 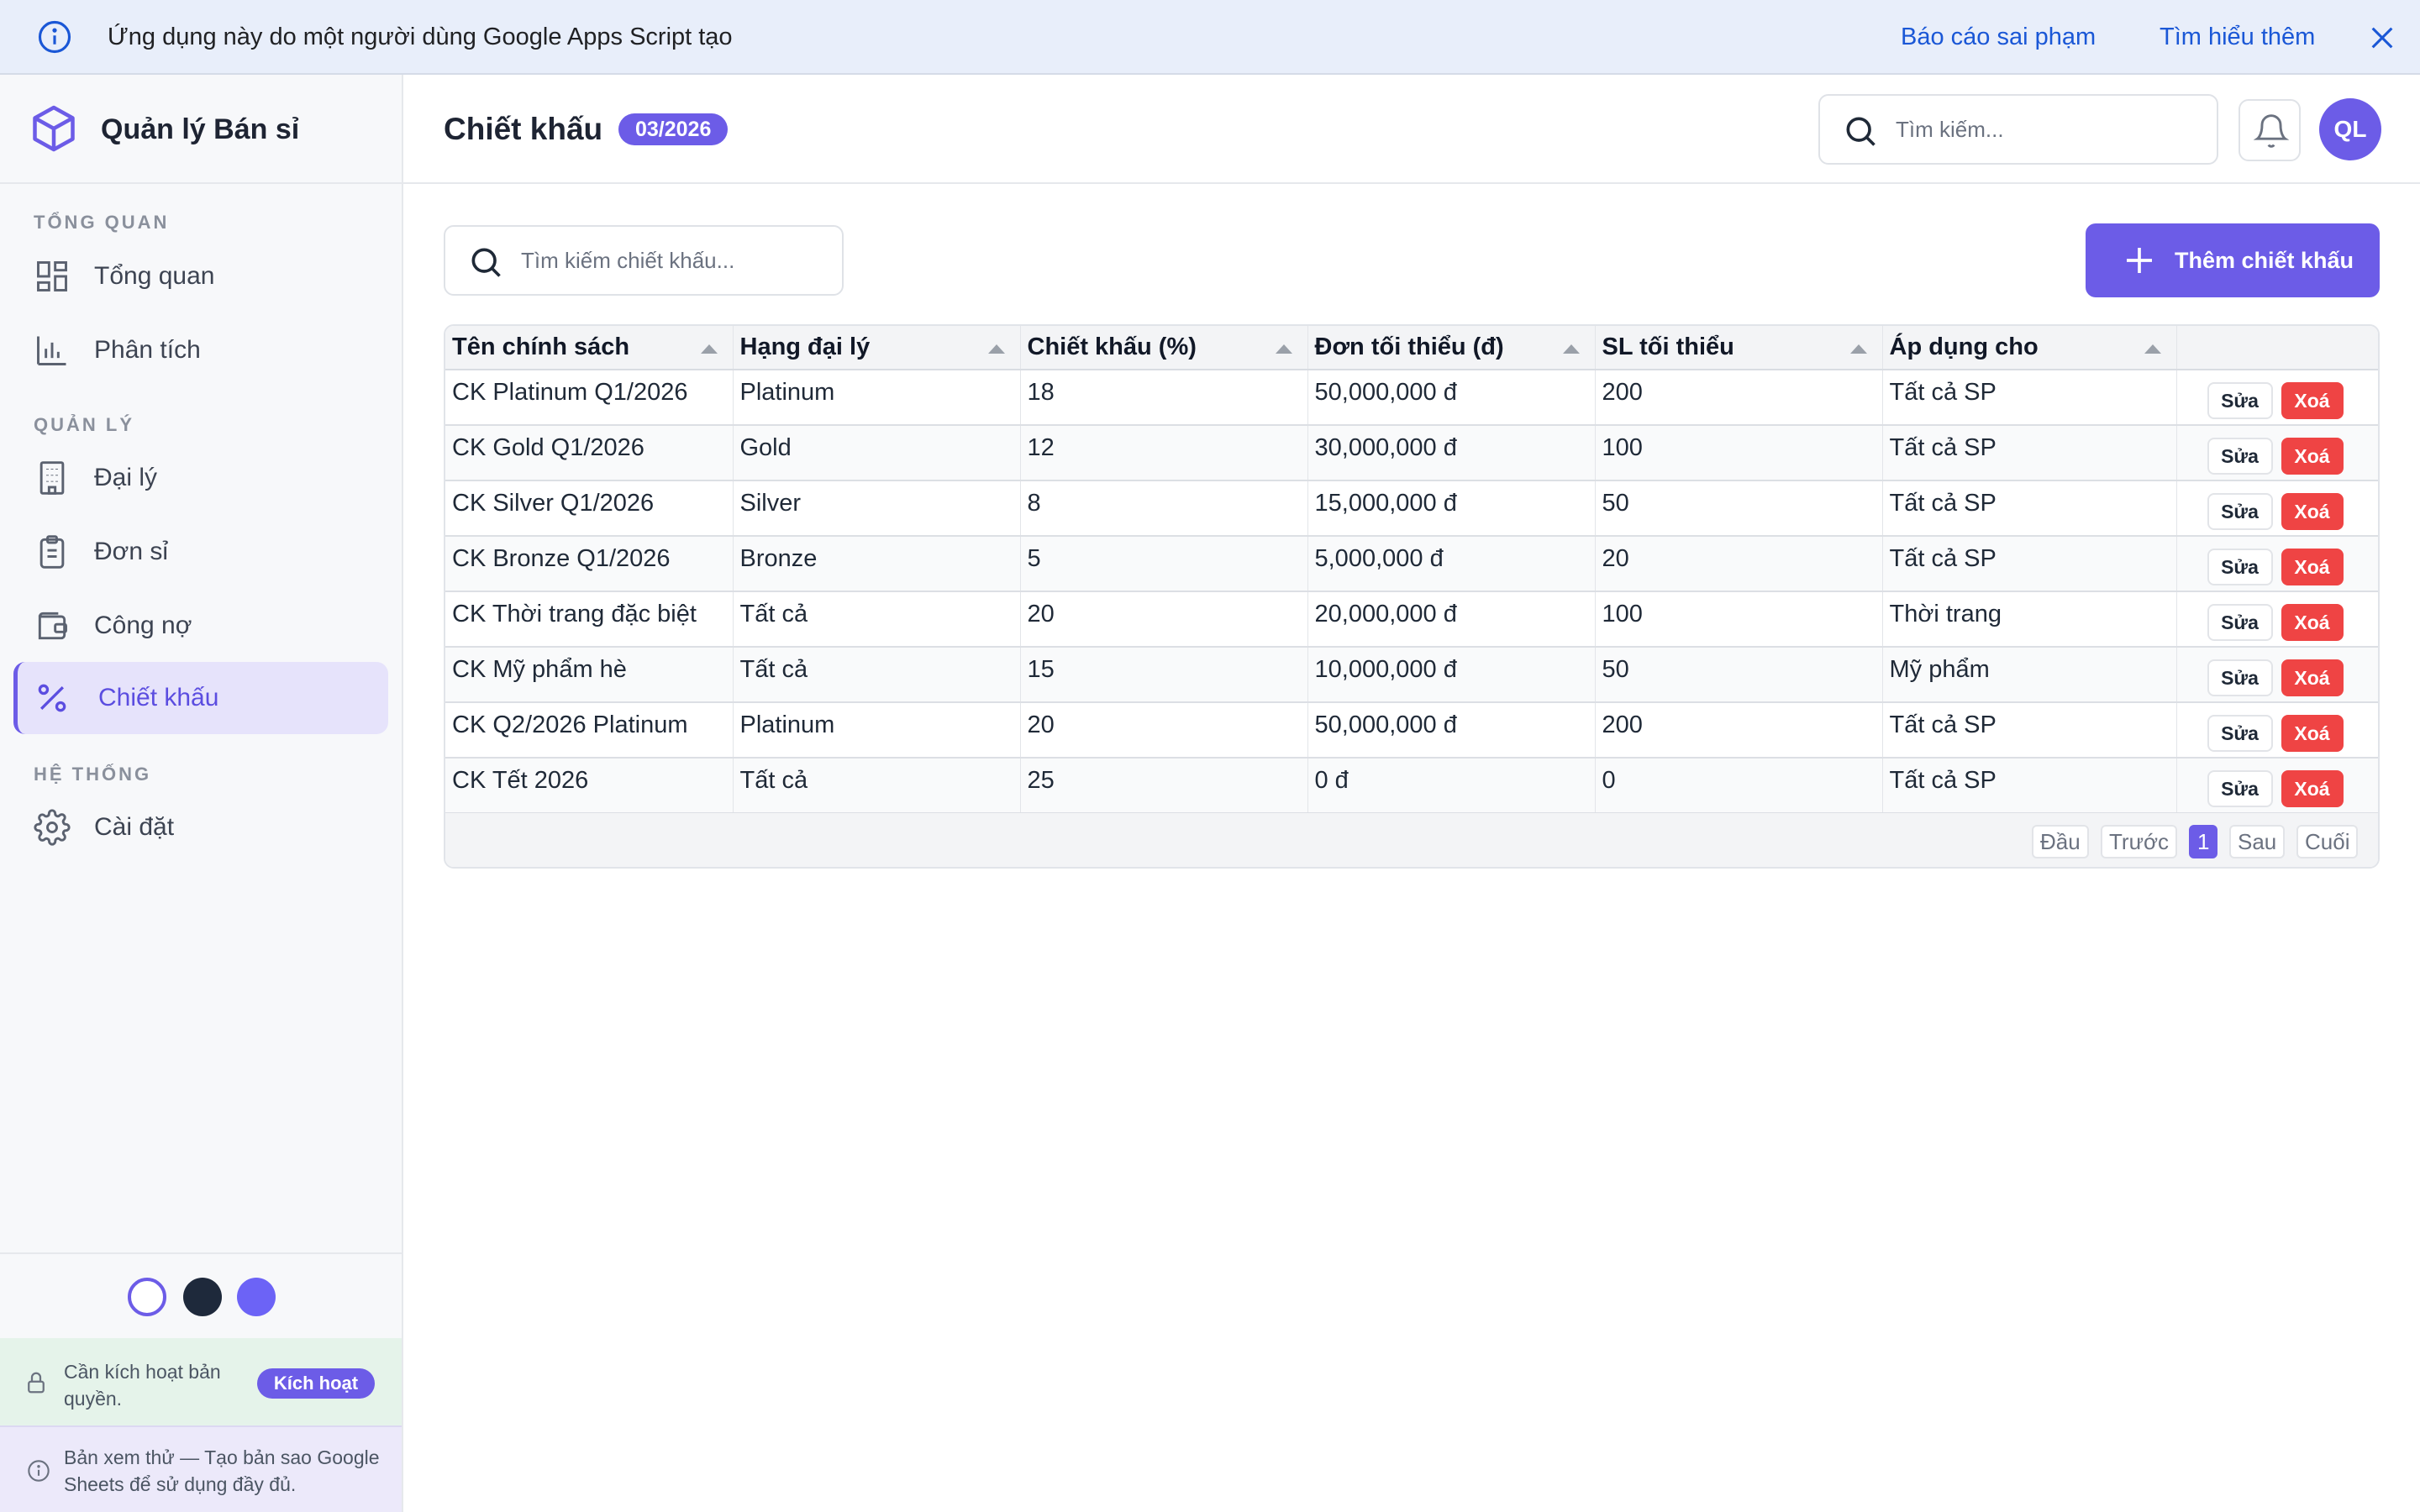 What do you see at coordinates (1451, 619) in the screenshot?
I see `table-cell: 20,000,000 đ` at bounding box center [1451, 619].